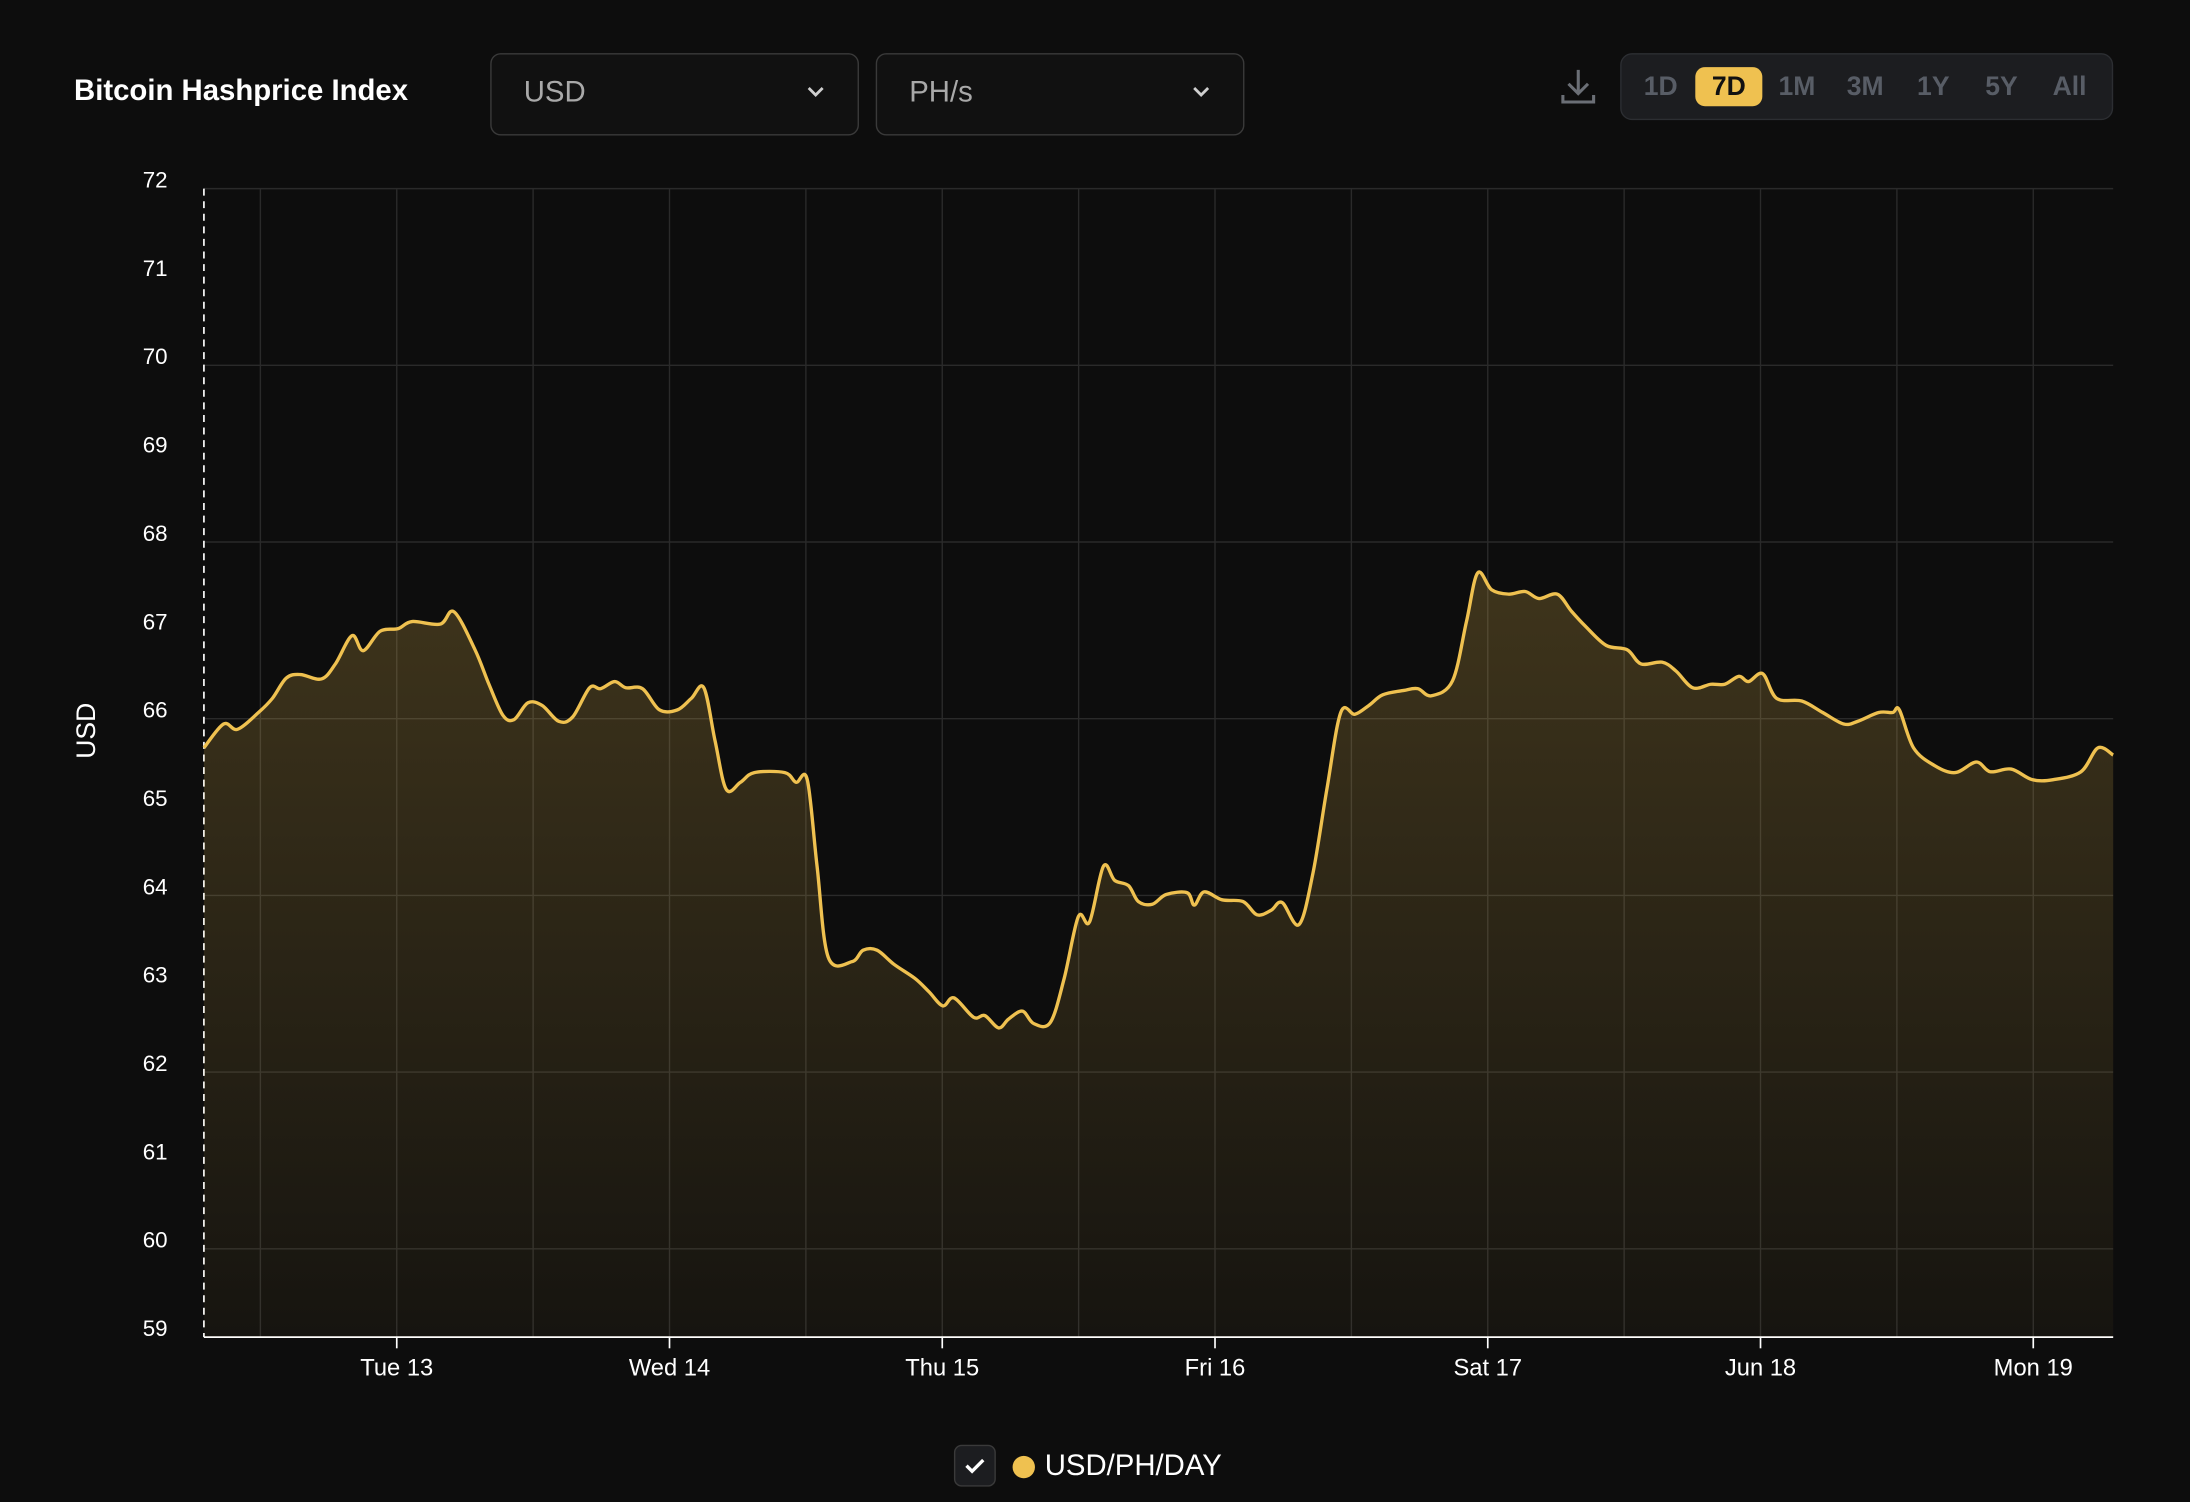 The height and width of the screenshot is (1502, 2190). I want to click on range-button: 5Y, so click(2001, 86).